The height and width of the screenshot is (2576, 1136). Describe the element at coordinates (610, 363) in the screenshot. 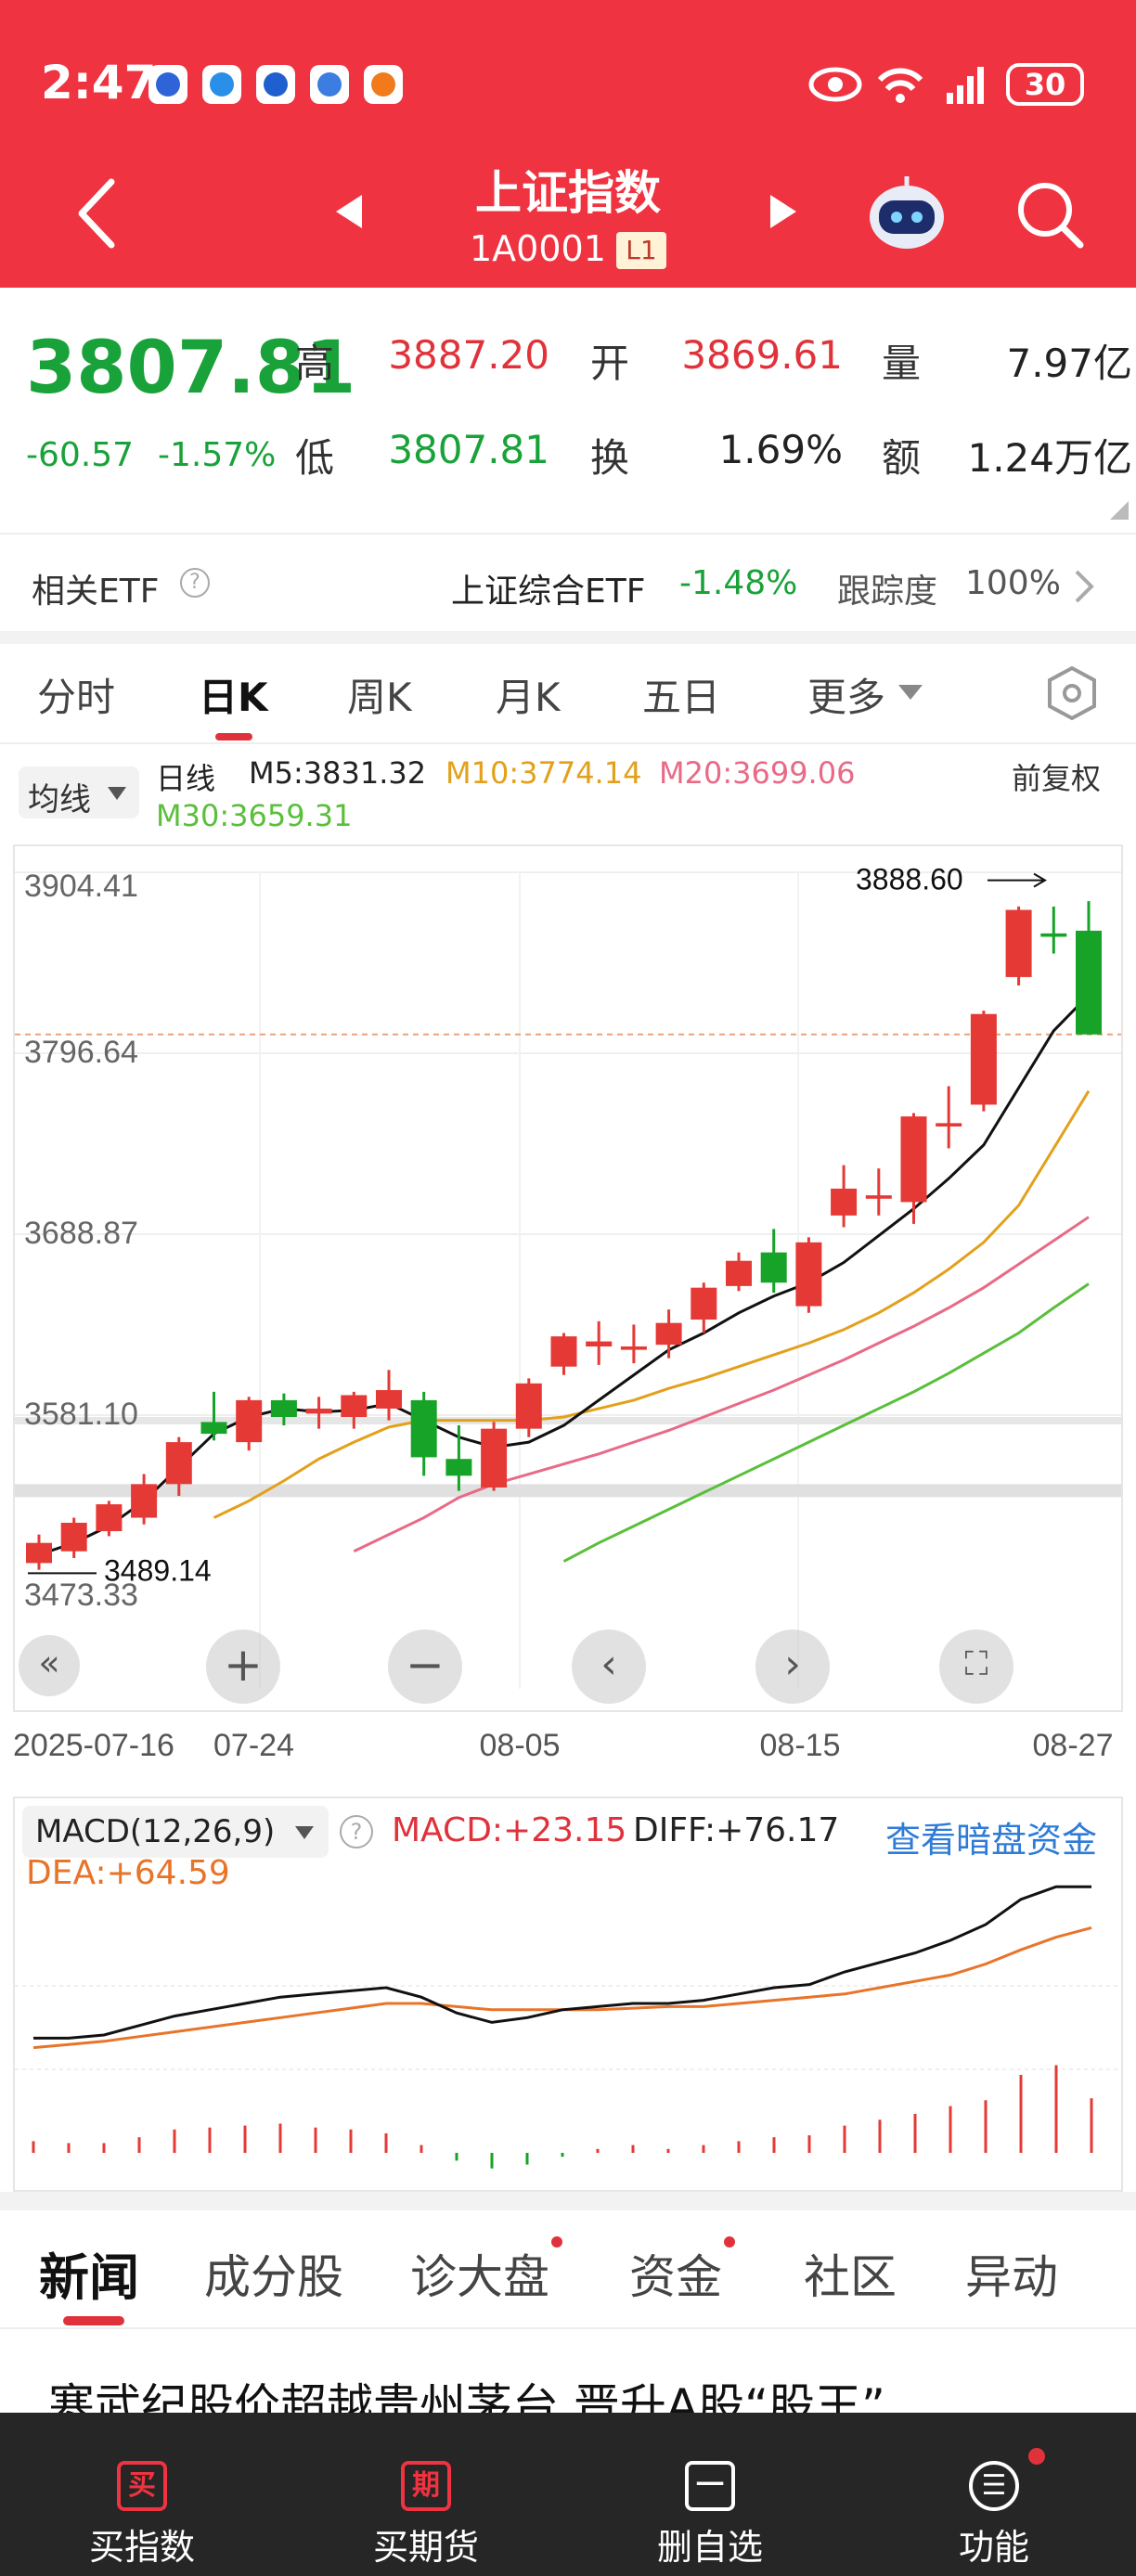

I see `open-label: 开` at that location.